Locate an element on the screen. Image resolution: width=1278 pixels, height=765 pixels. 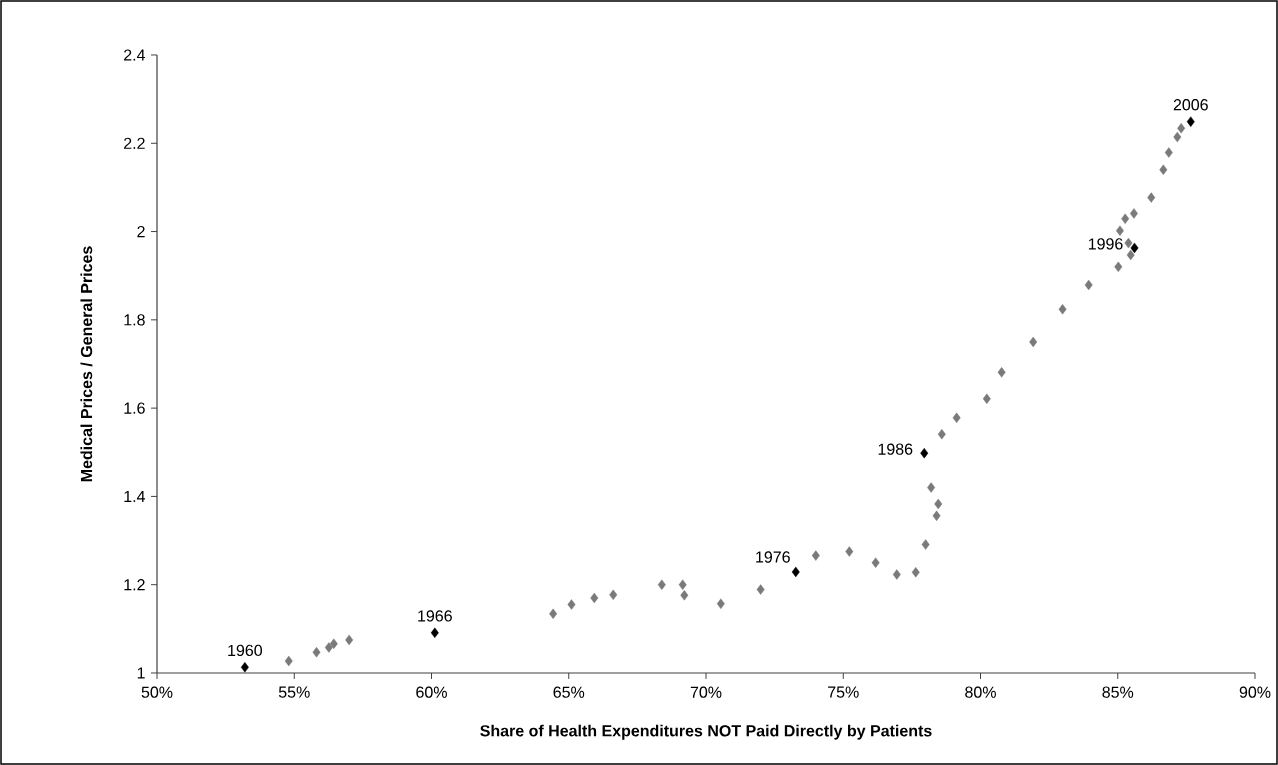
x-tick-label: 85% is located at coordinates (1118, 692).